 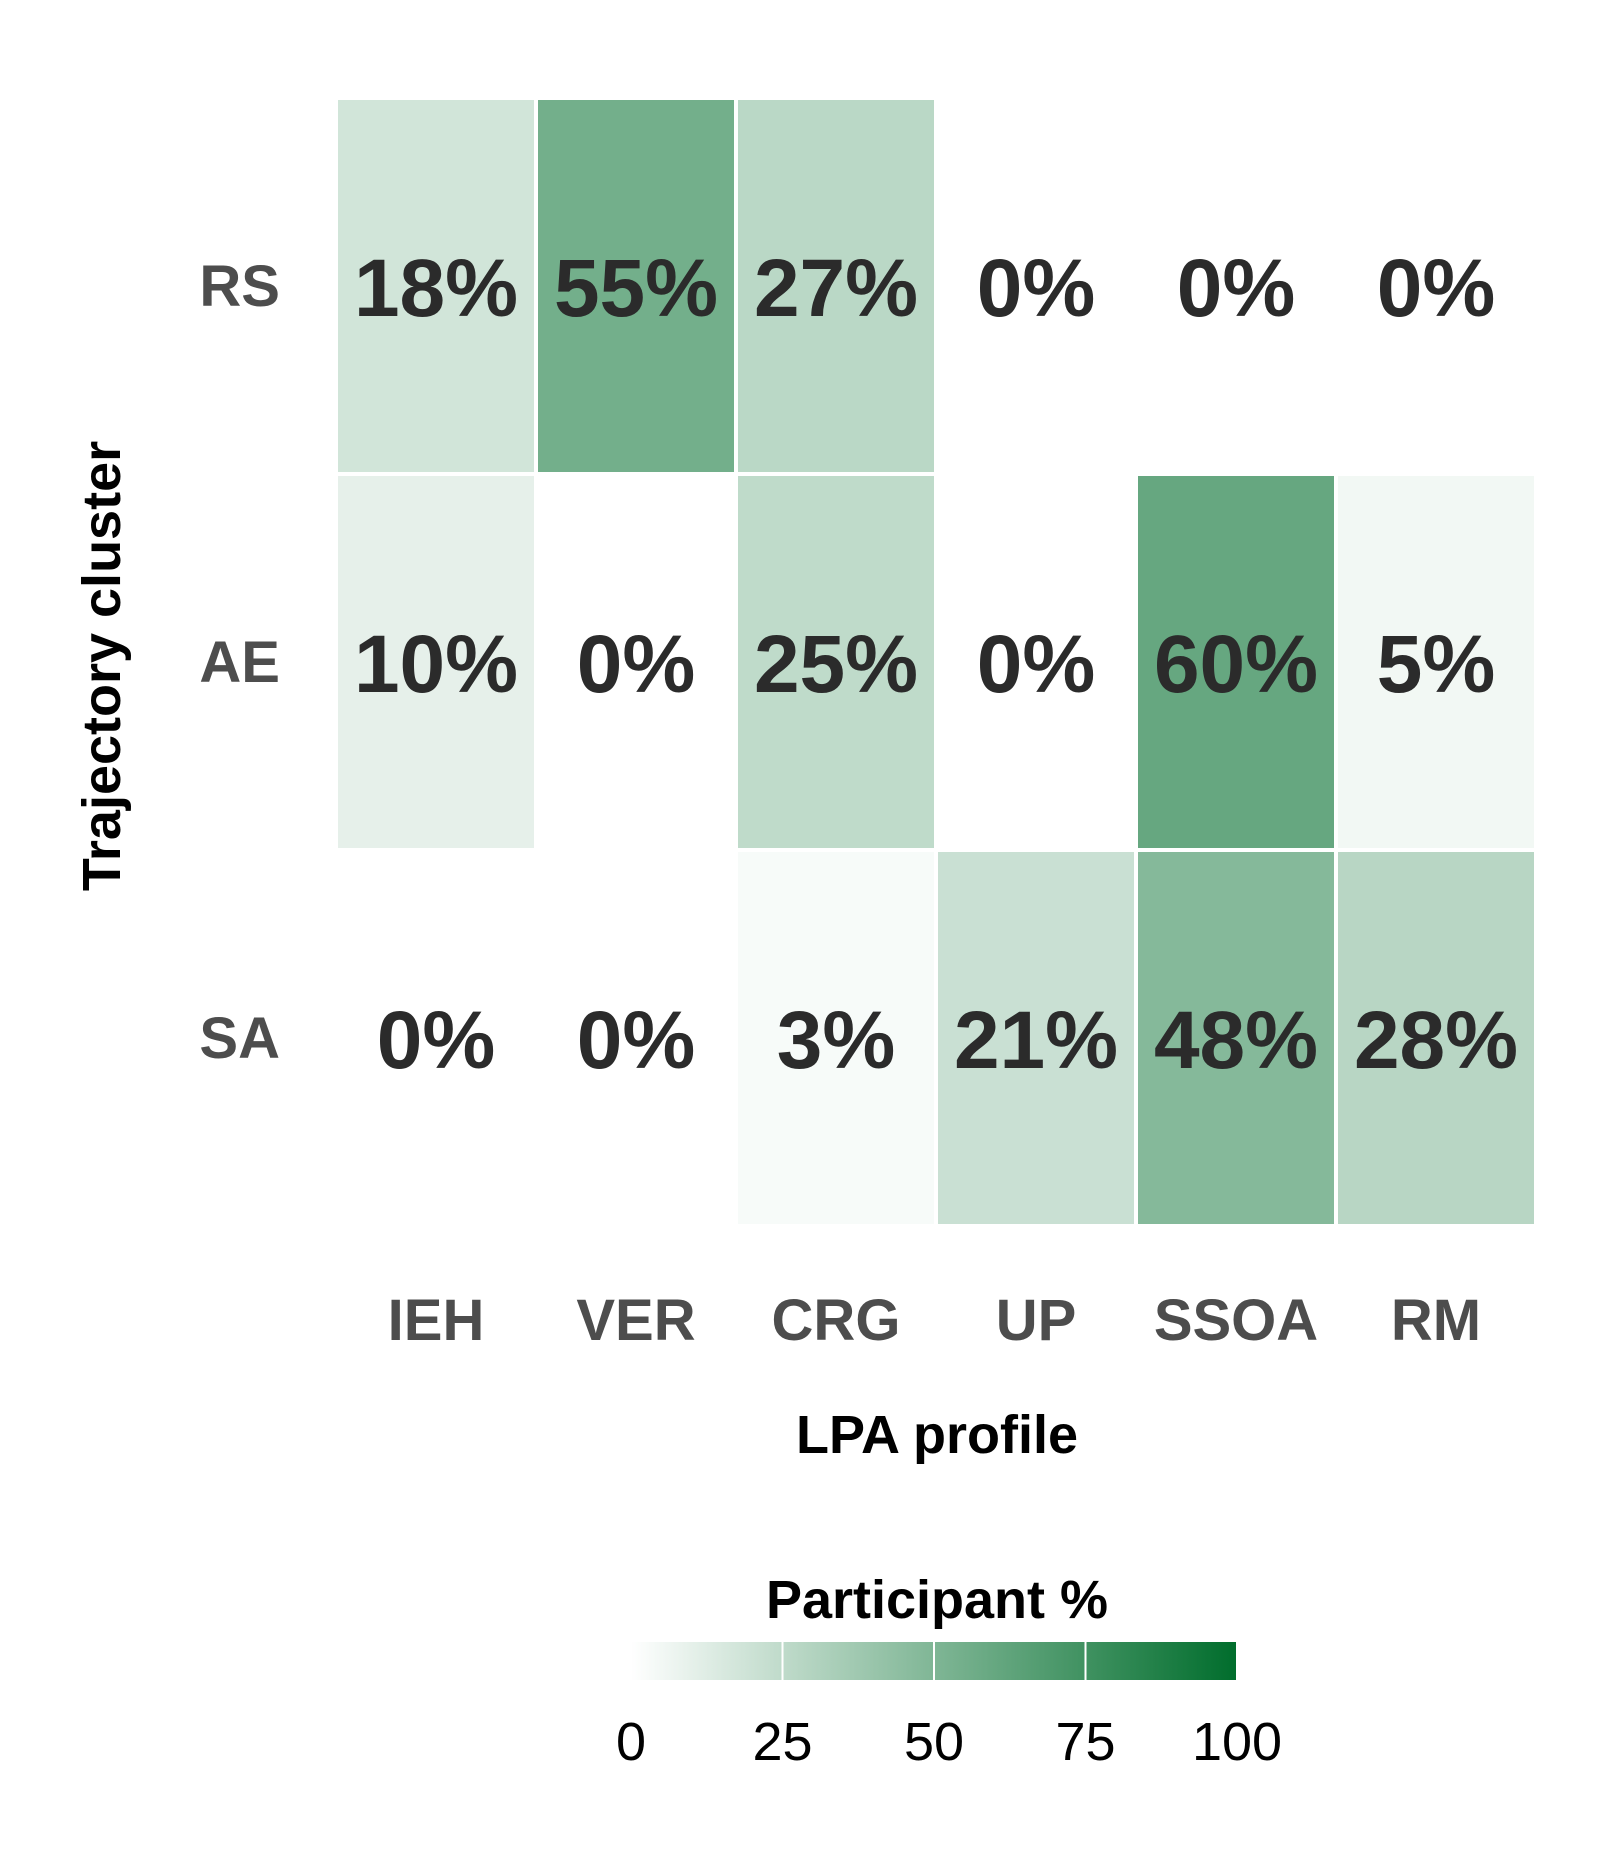 What do you see at coordinates (631, 1742) in the screenshot?
I see `legend-tick-label-0: 0` at bounding box center [631, 1742].